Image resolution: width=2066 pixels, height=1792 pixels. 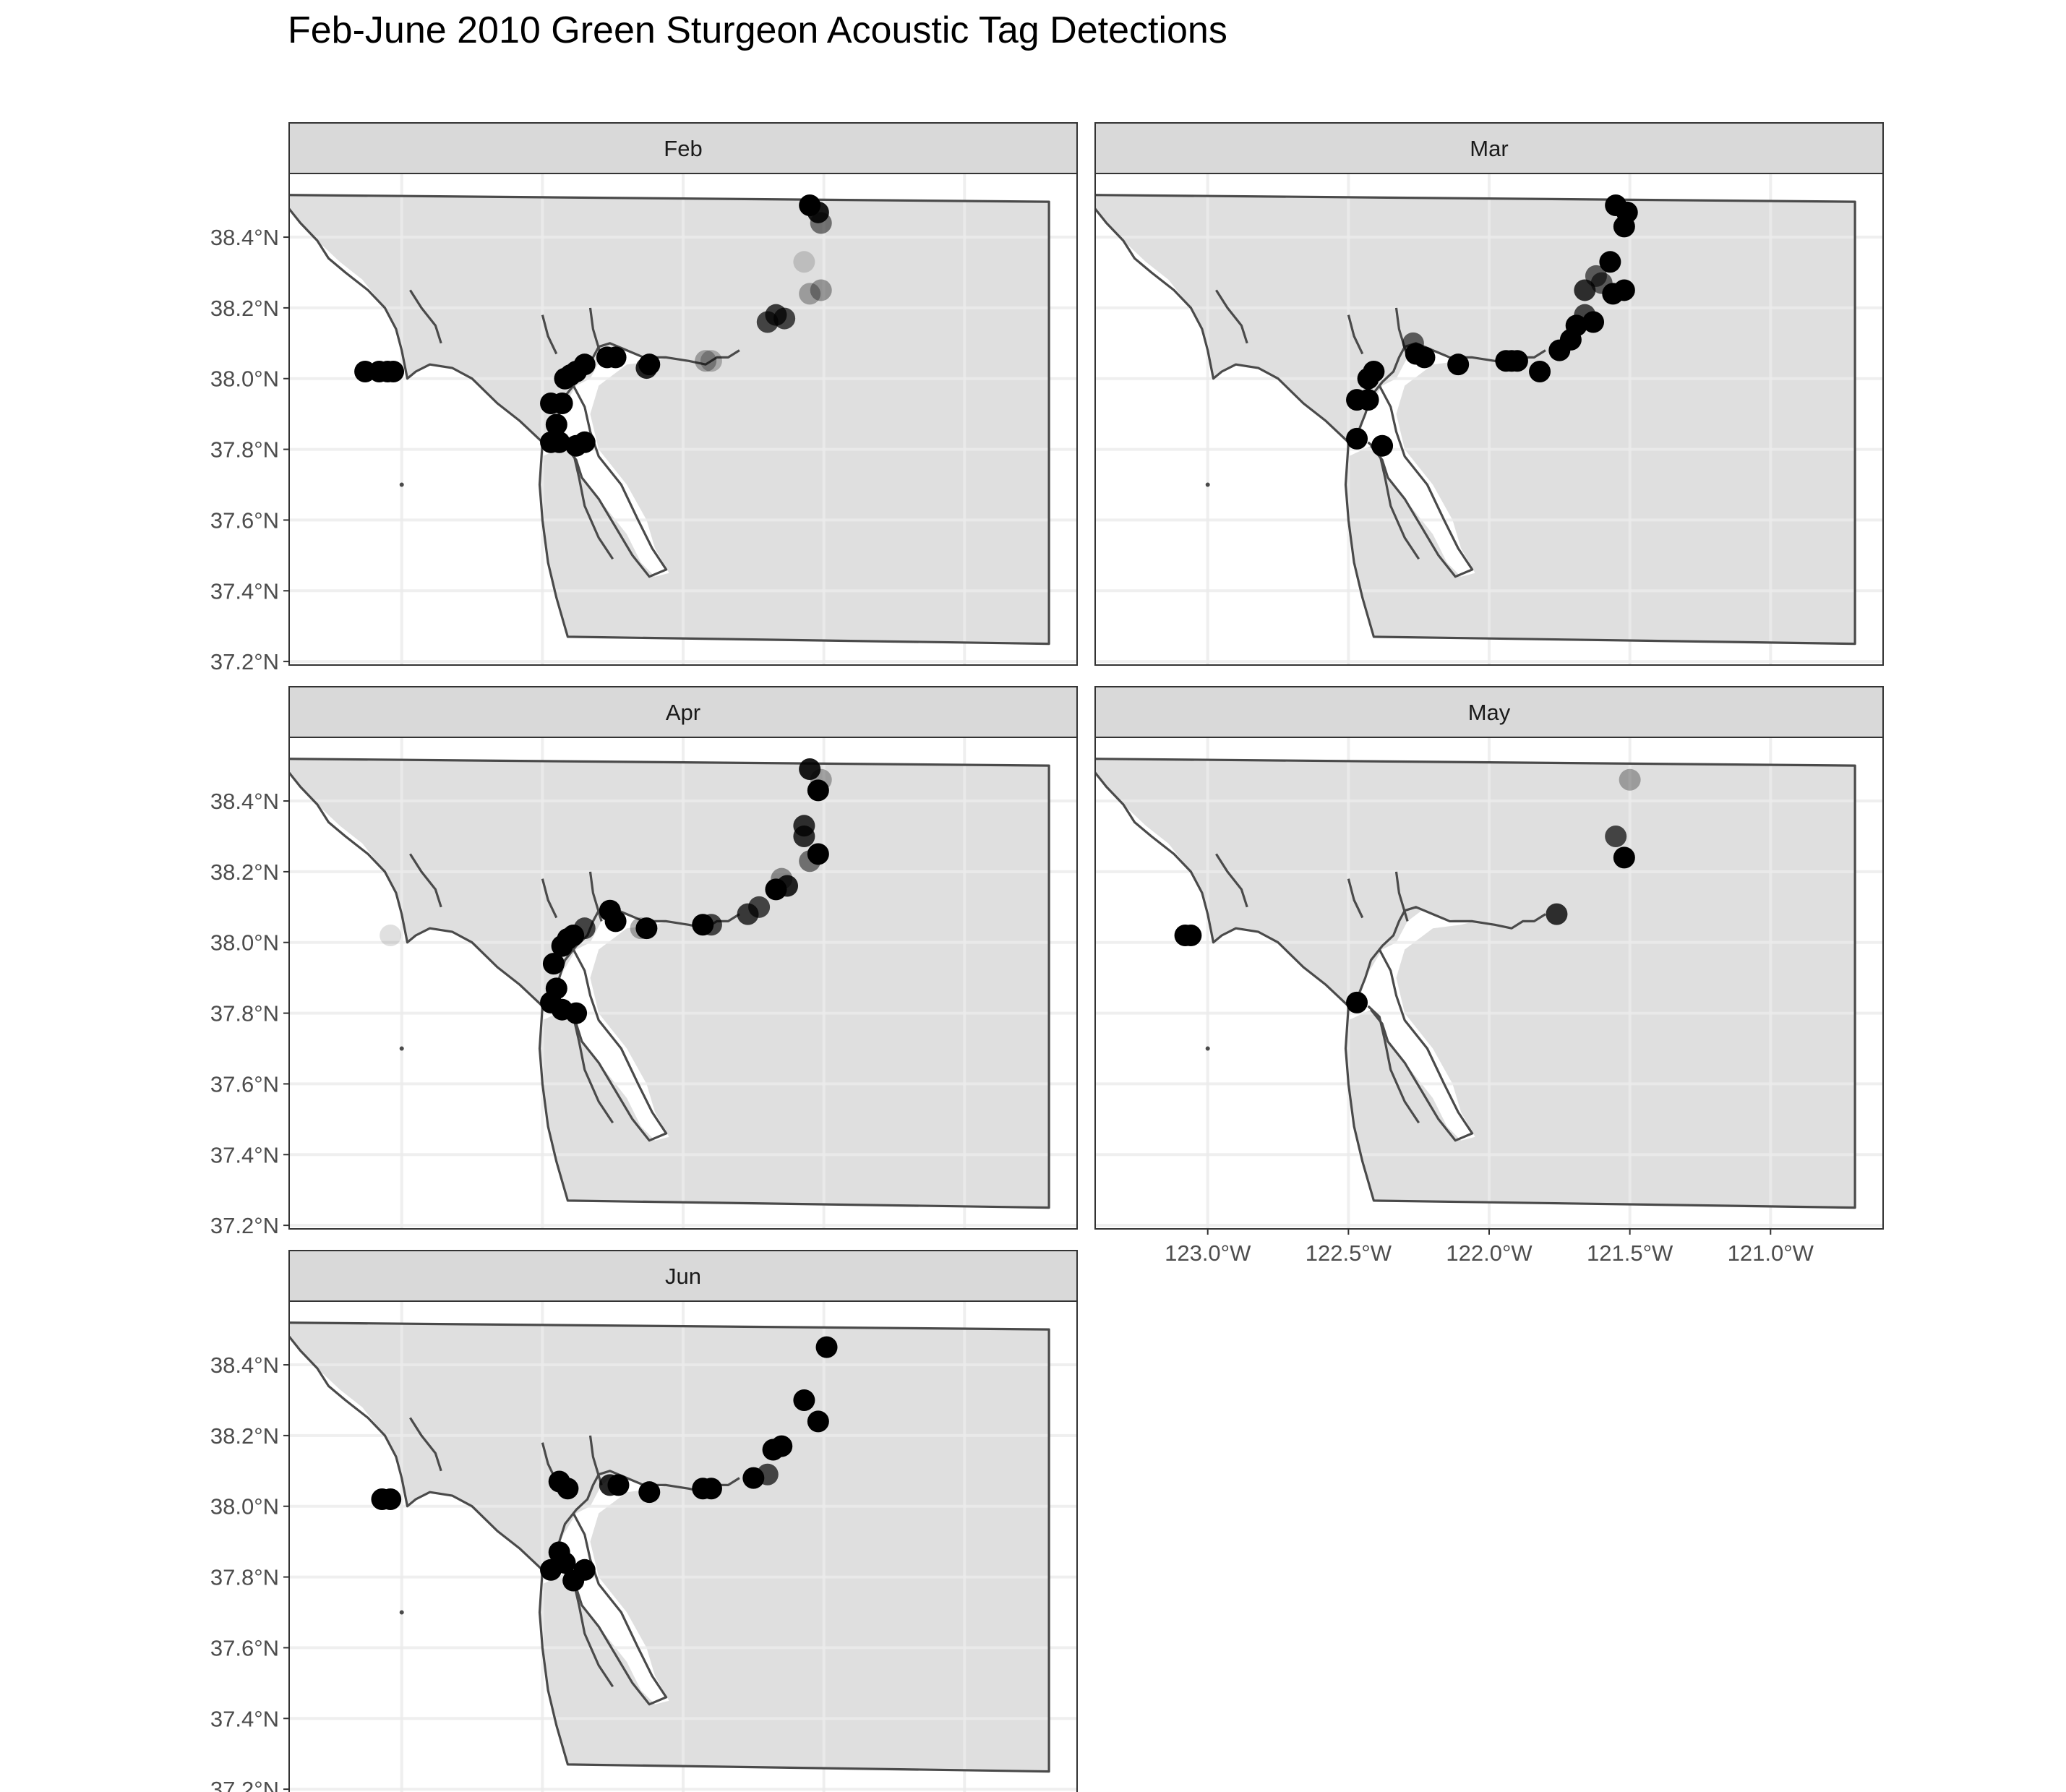 What do you see at coordinates (1771, 1253) in the screenshot?
I see `x-tick-label: 121.0°W` at bounding box center [1771, 1253].